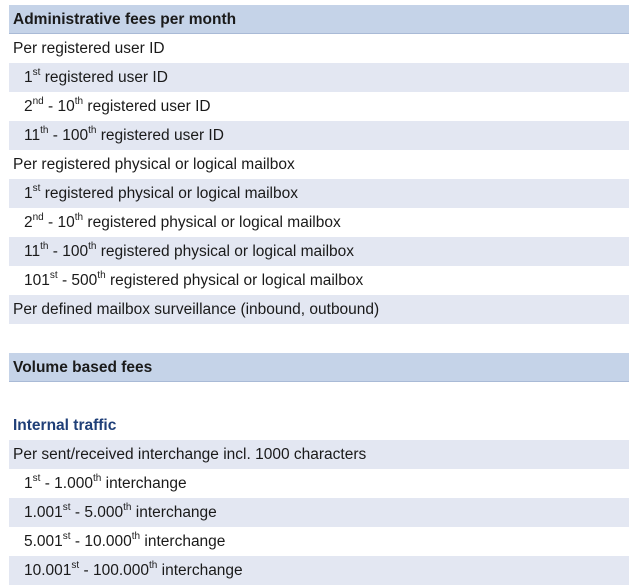 The width and height of the screenshot is (629, 588). What do you see at coordinates (101, 541) in the screenshot?
I see `row-text: - 10.000` at bounding box center [101, 541].